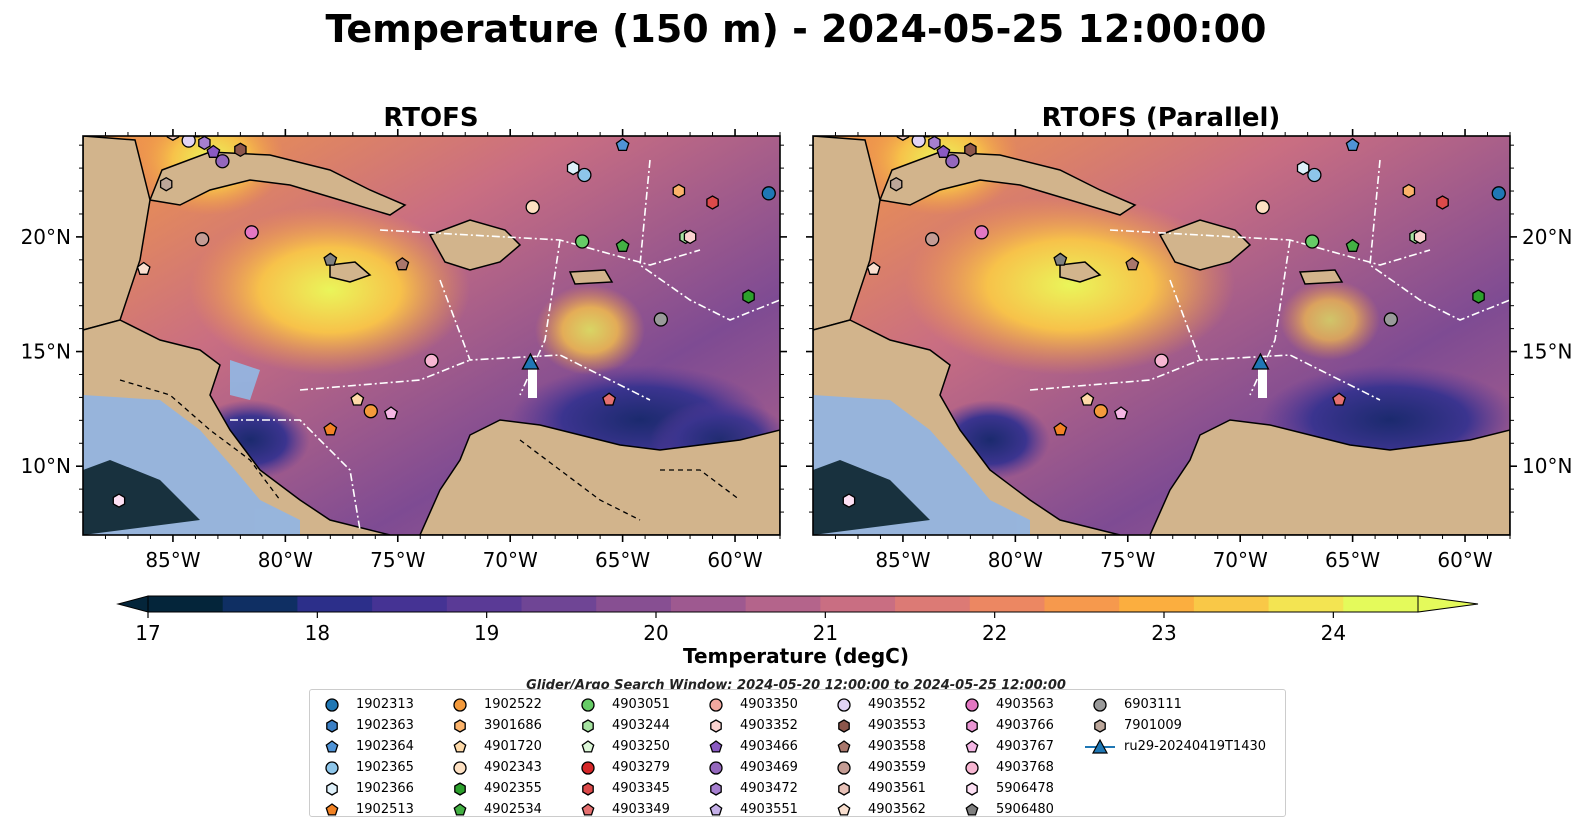 This screenshot has height=829, width=1592. Describe the element at coordinates (769, 767) in the screenshot. I see `legend-label: 4903469` at that location.